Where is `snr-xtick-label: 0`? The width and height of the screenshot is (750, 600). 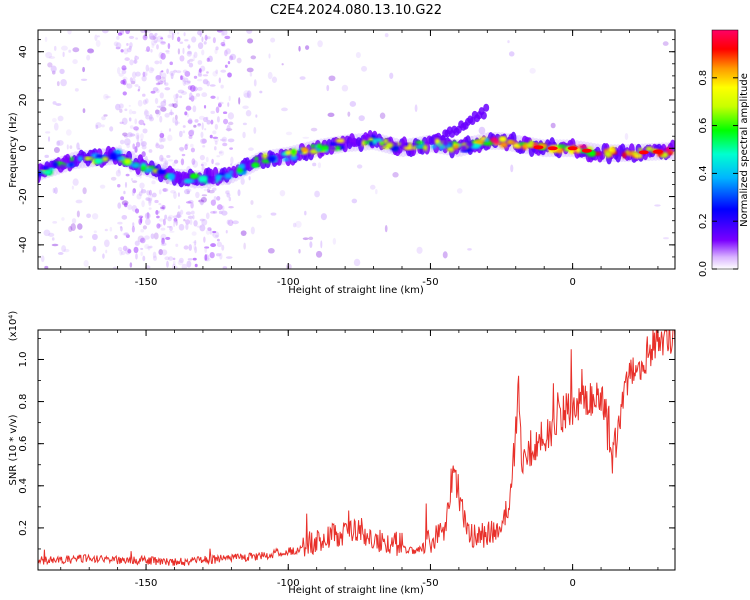
snr-xtick-label: 0 is located at coordinates (572, 583).